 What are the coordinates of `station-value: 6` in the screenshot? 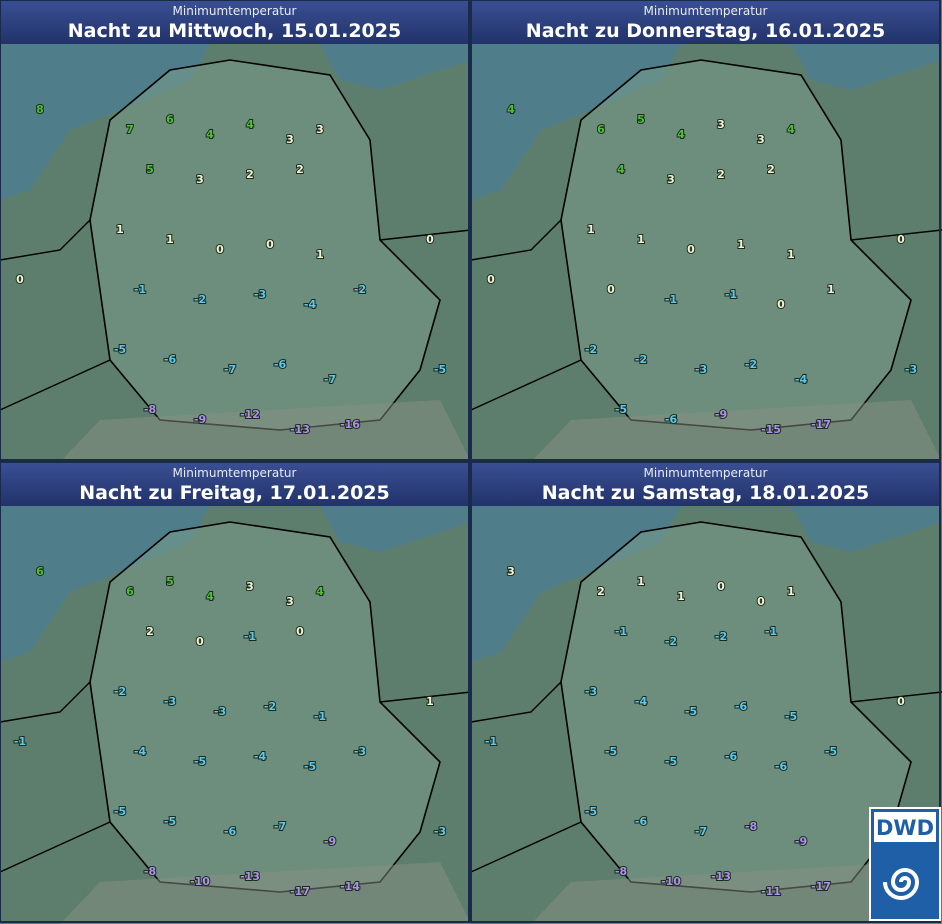 It's located at (601, 129).